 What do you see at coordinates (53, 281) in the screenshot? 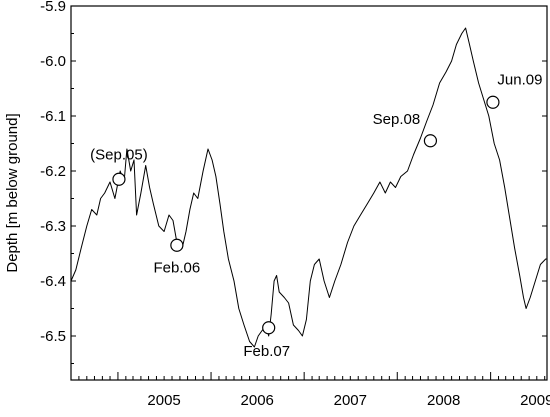
I see `y-tick-label: -6.4` at bounding box center [53, 281].